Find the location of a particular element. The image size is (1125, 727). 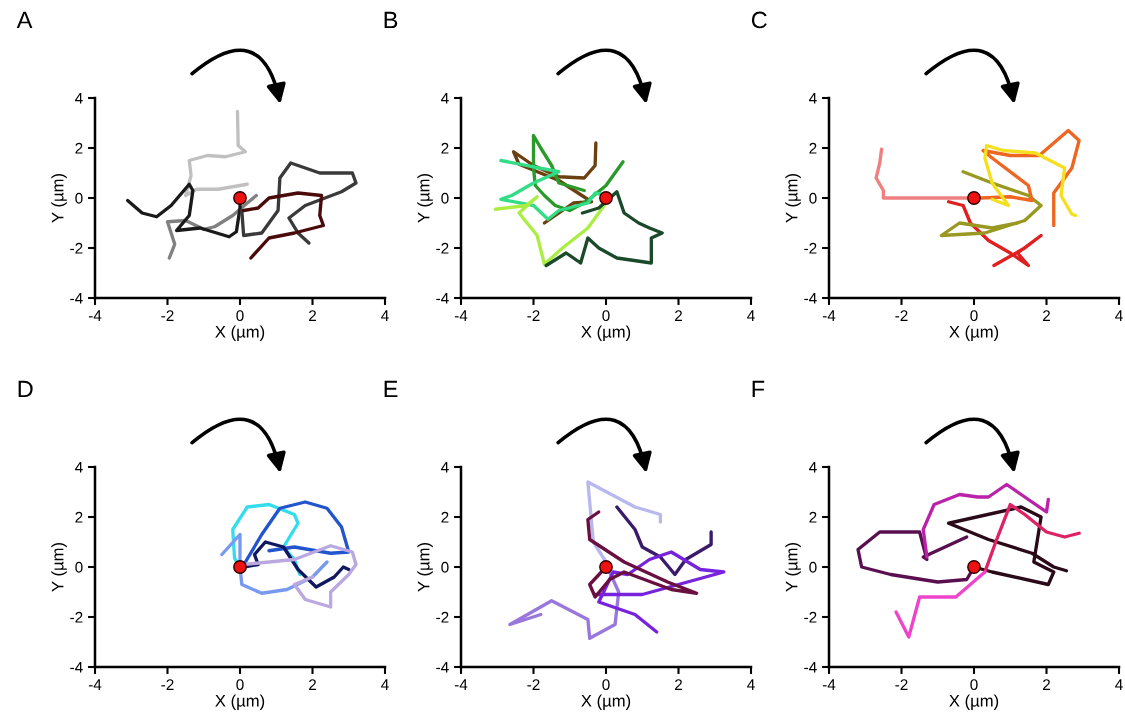

chart-title: F is located at coordinates (758, 389).